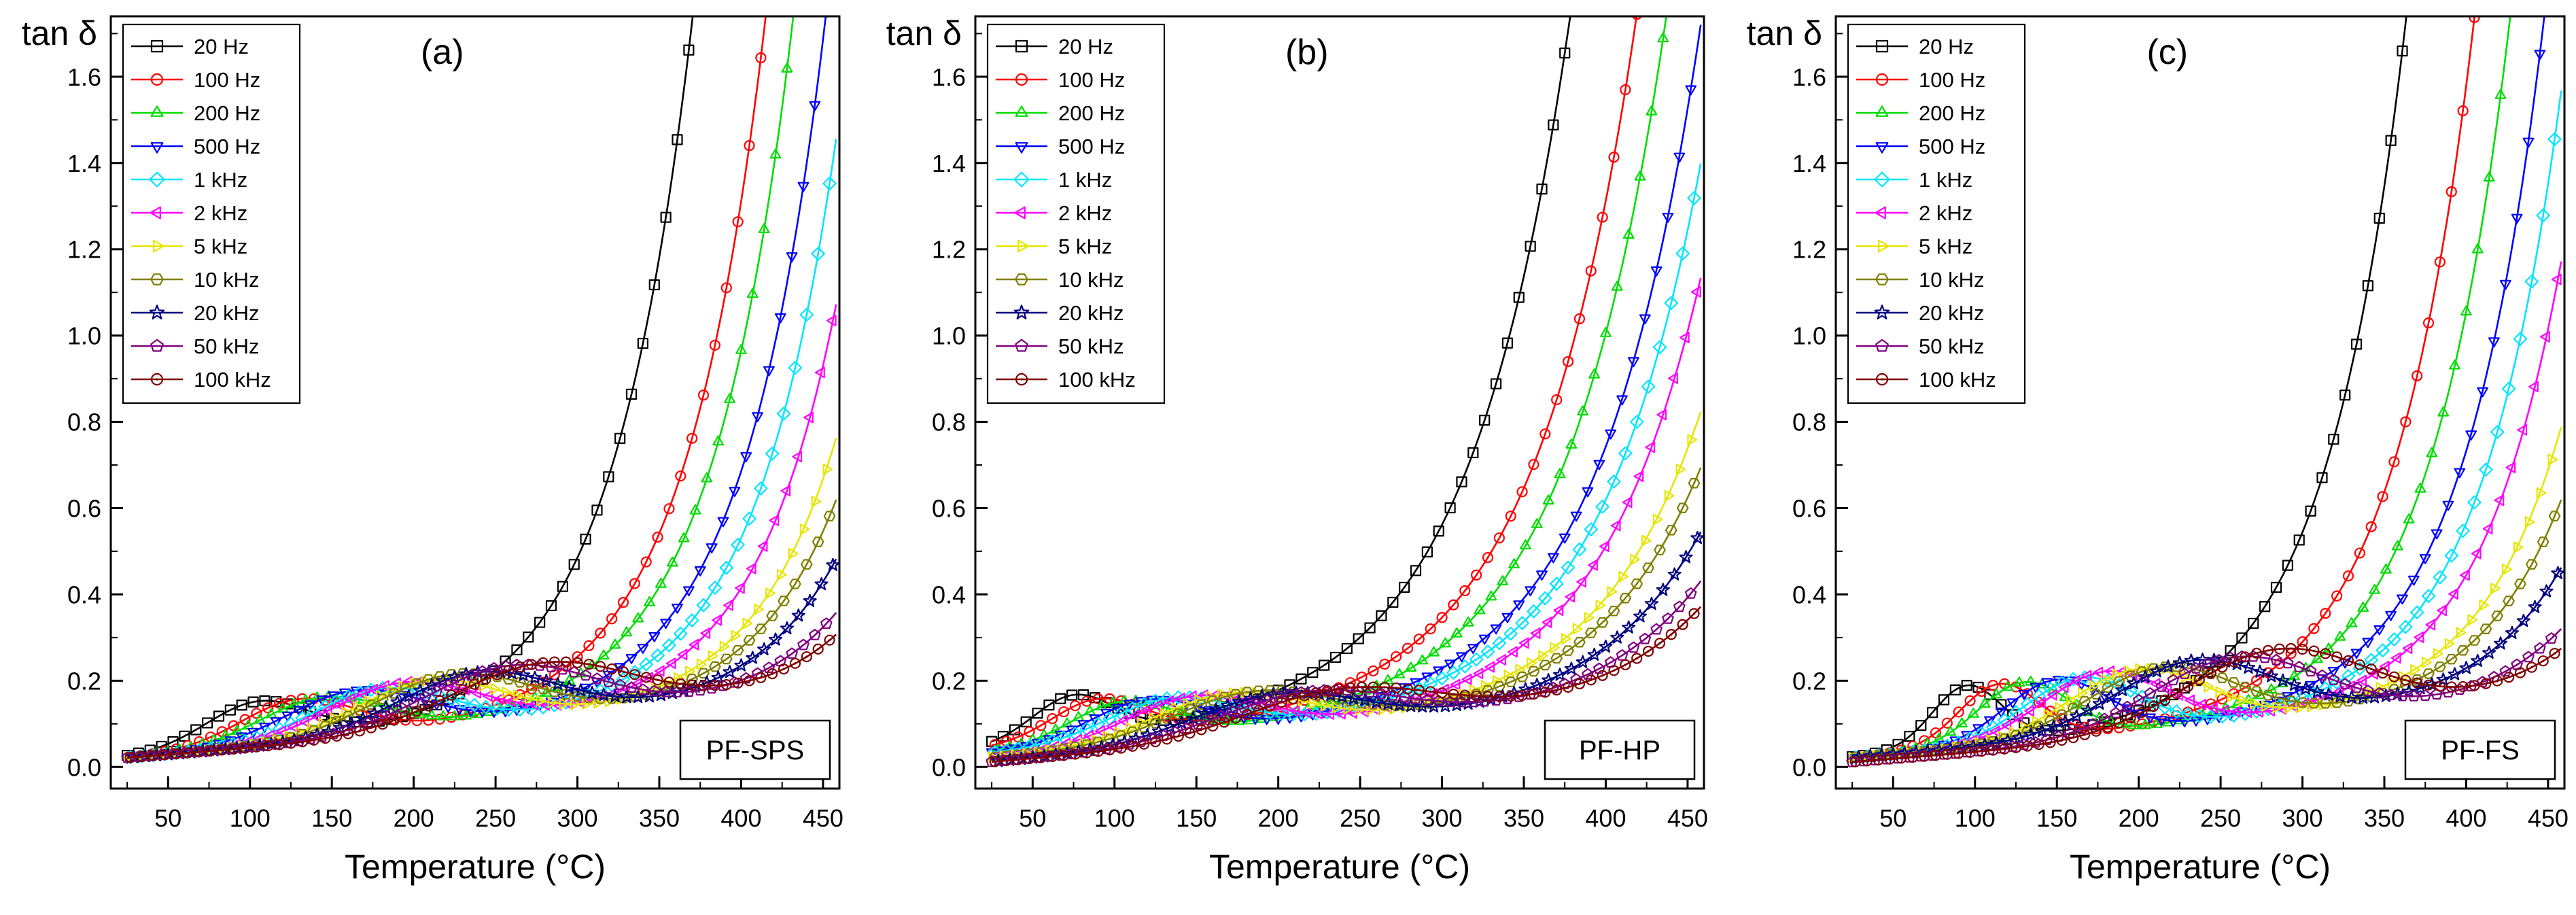 This screenshot has height=915, width=2576. I want to click on panel-b-legend-entry-500hz: 500 Hz, so click(1060, 147).